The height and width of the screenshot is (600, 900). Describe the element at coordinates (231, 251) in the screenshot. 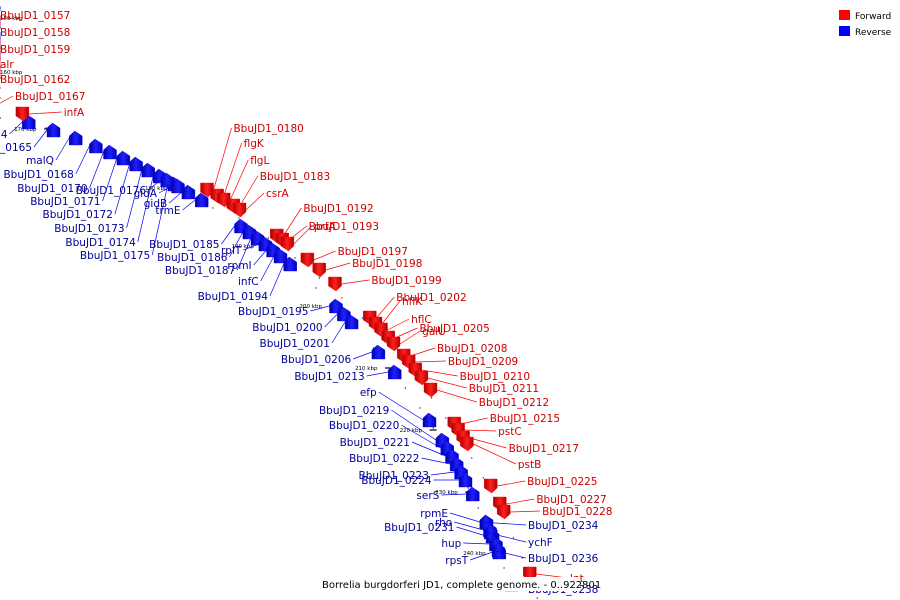

I see `gene-label: rplT` at that location.